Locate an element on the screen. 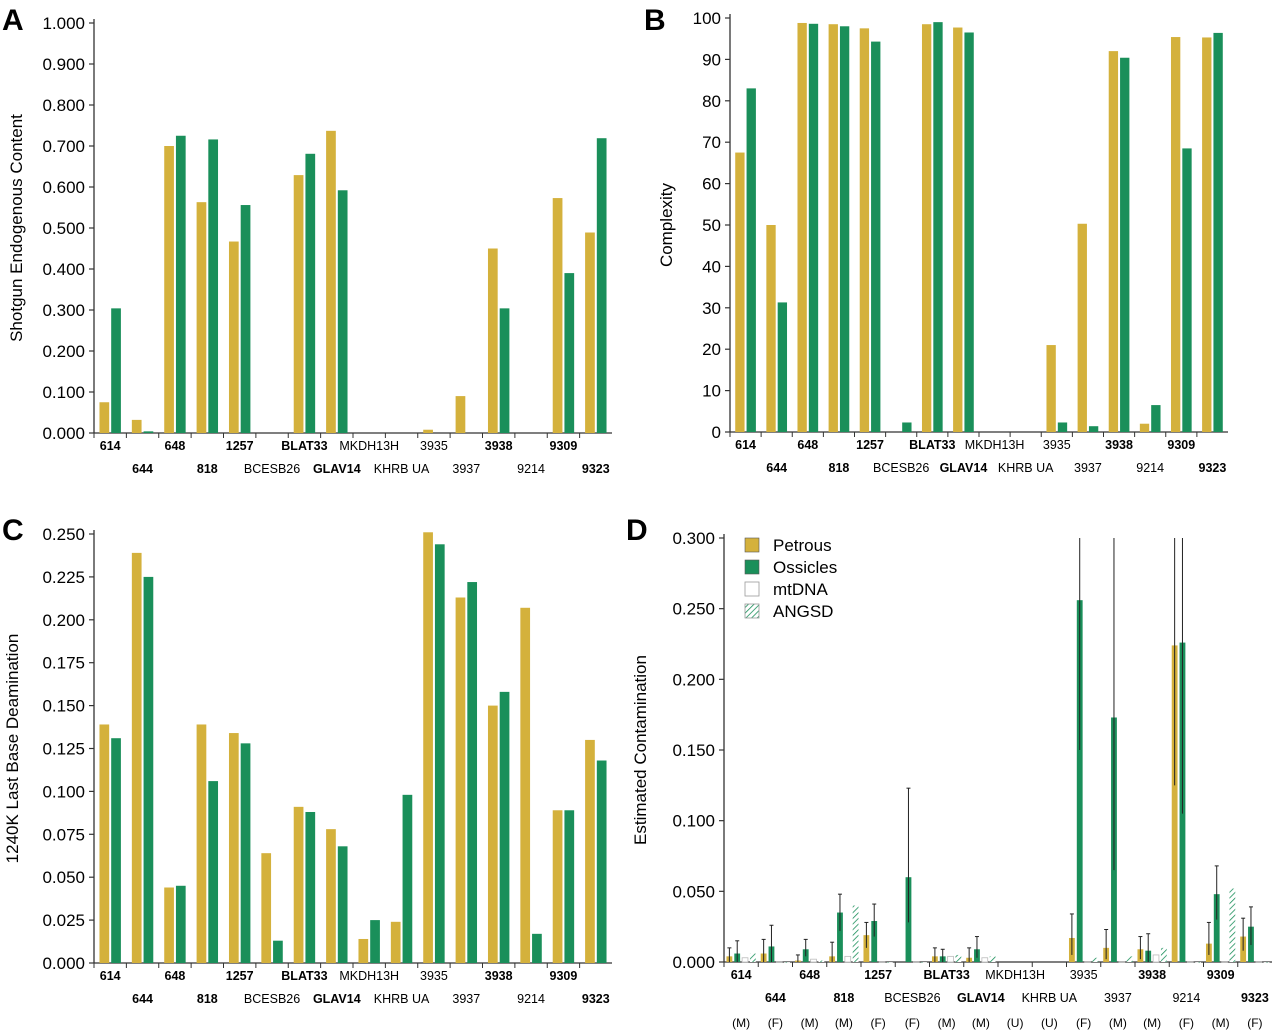 The width and height of the screenshot is (1280, 1032). y-tick-label: 10 is located at coordinates (711, 391).